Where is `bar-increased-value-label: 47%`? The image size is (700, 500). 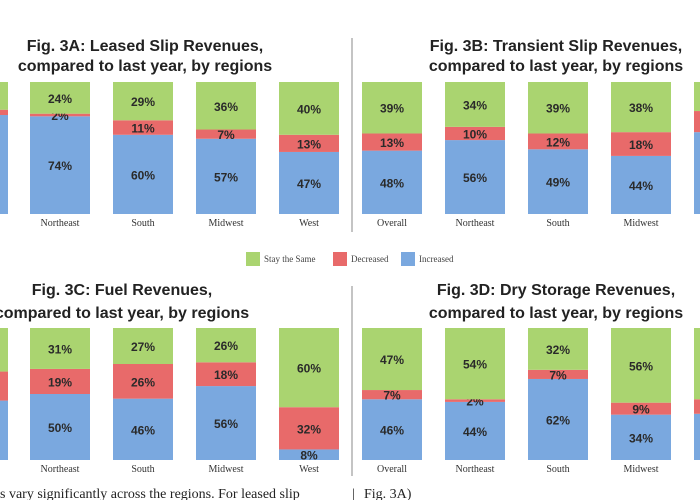 bar-increased-value-label: 47% is located at coordinates (309, 184).